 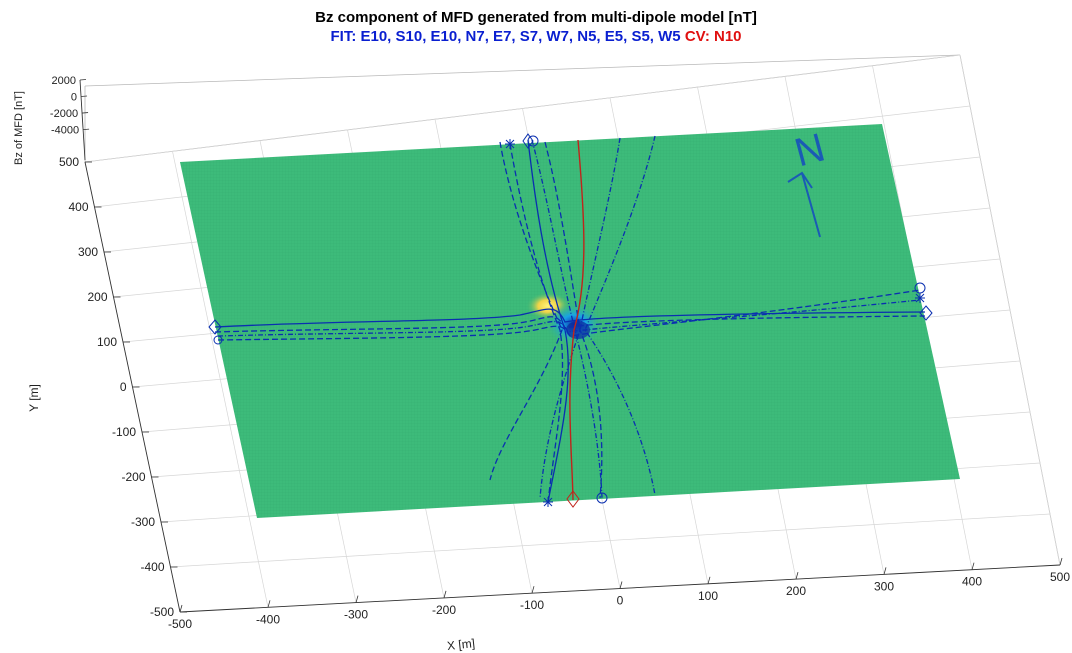 What do you see at coordinates (620, 601) in the screenshot?
I see `x-tick-label: 0` at bounding box center [620, 601].